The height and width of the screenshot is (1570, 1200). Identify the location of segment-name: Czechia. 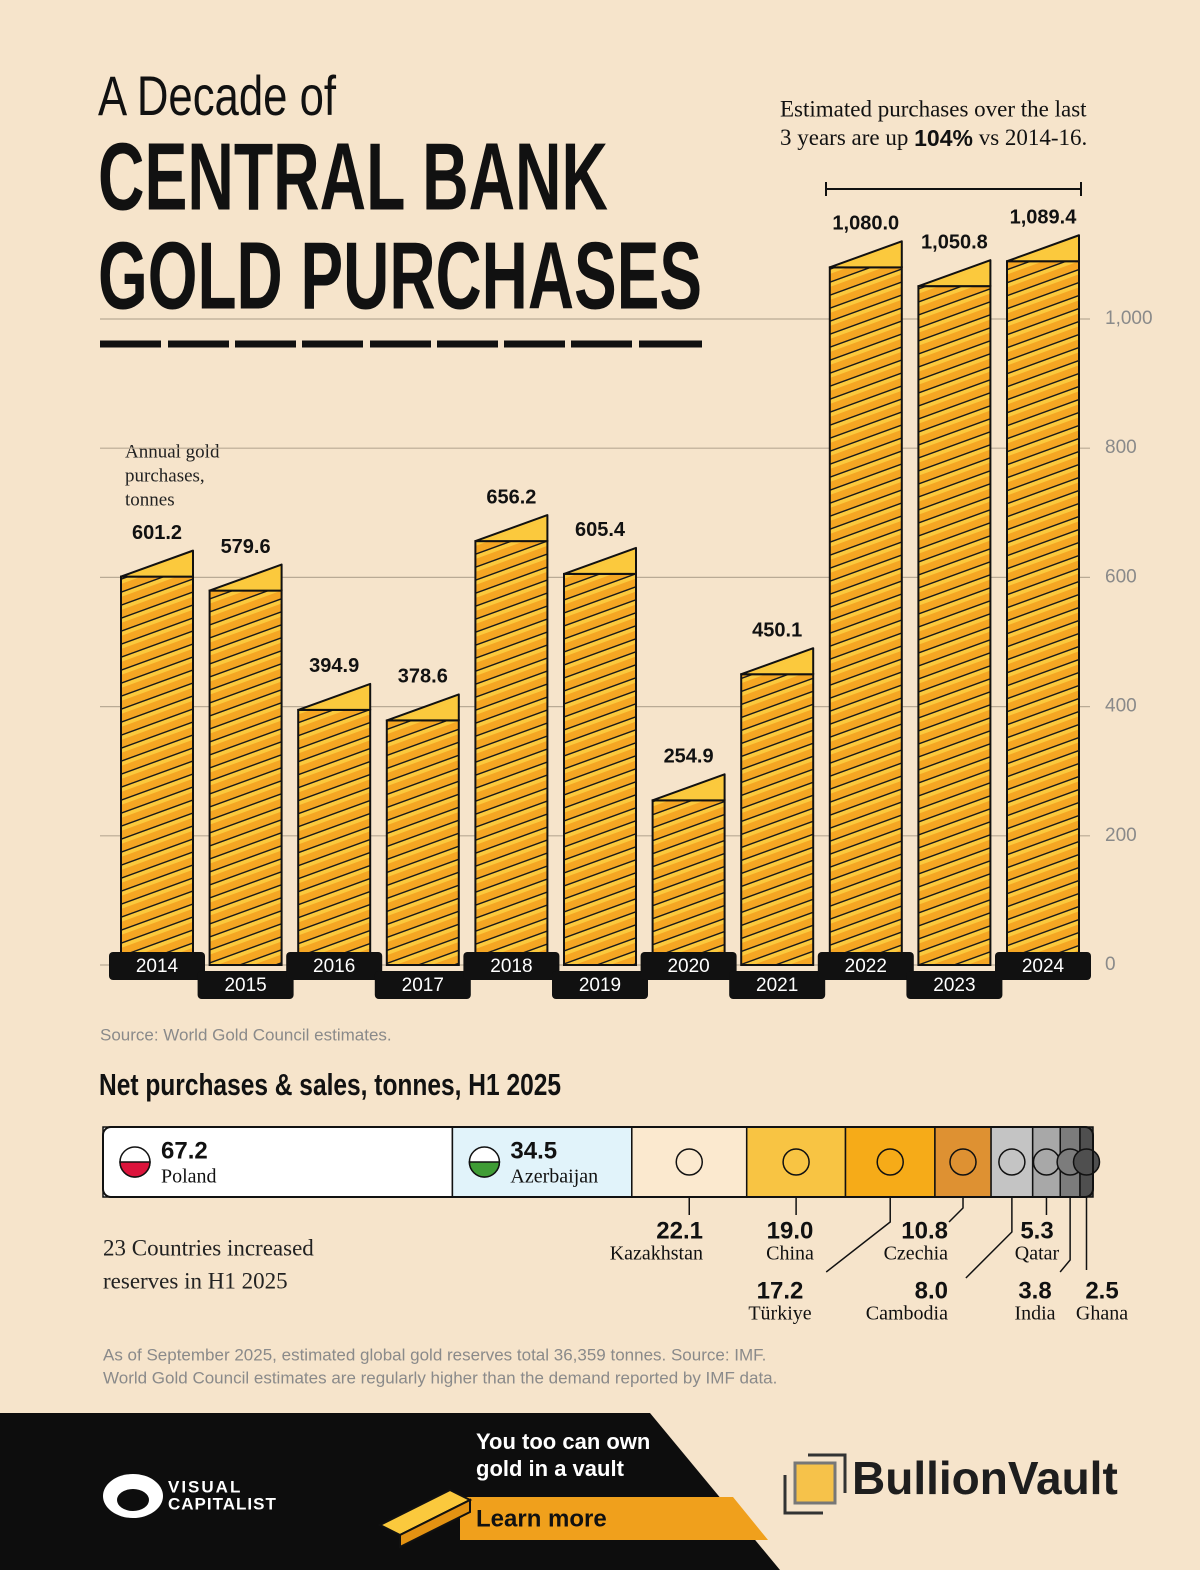
(916, 1254).